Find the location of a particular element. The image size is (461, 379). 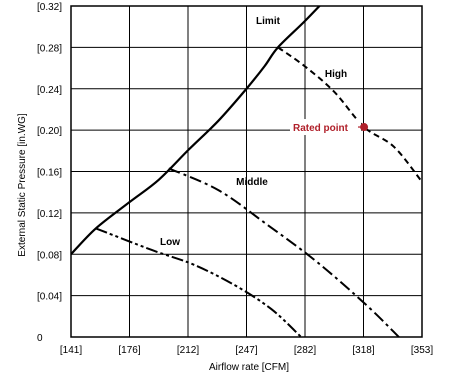

x-tick-label: [141] is located at coordinates (71, 350).